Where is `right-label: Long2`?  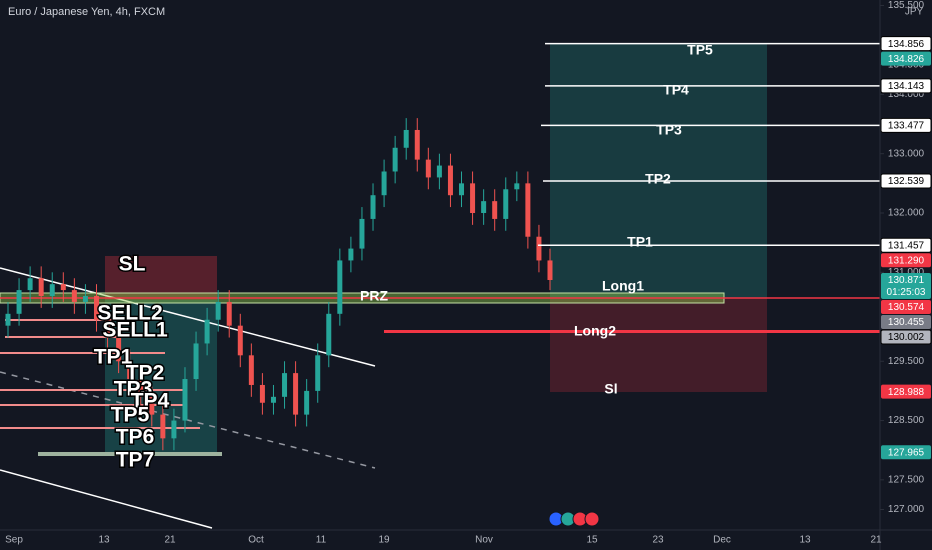
right-label: Long2 is located at coordinates (595, 331).